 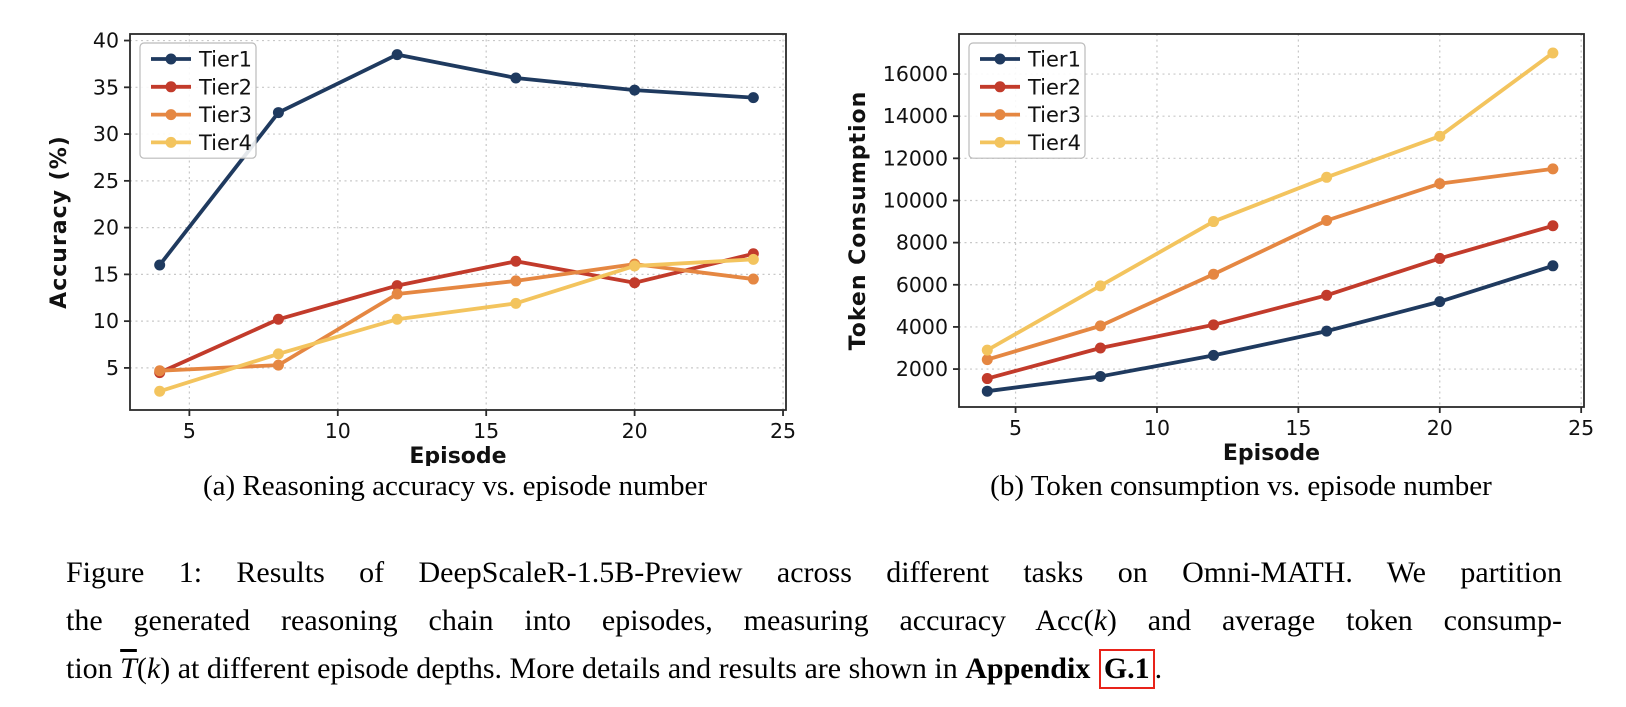 What do you see at coordinates (915, 74) in the screenshot?
I see `y-tick-label: 16000` at bounding box center [915, 74].